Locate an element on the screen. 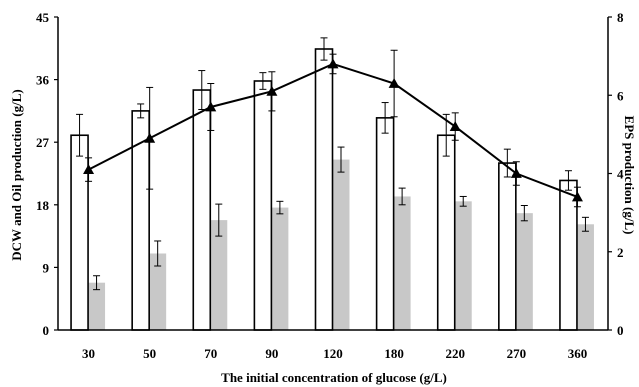  right-tick-label: 4 is located at coordinates (620, 174).